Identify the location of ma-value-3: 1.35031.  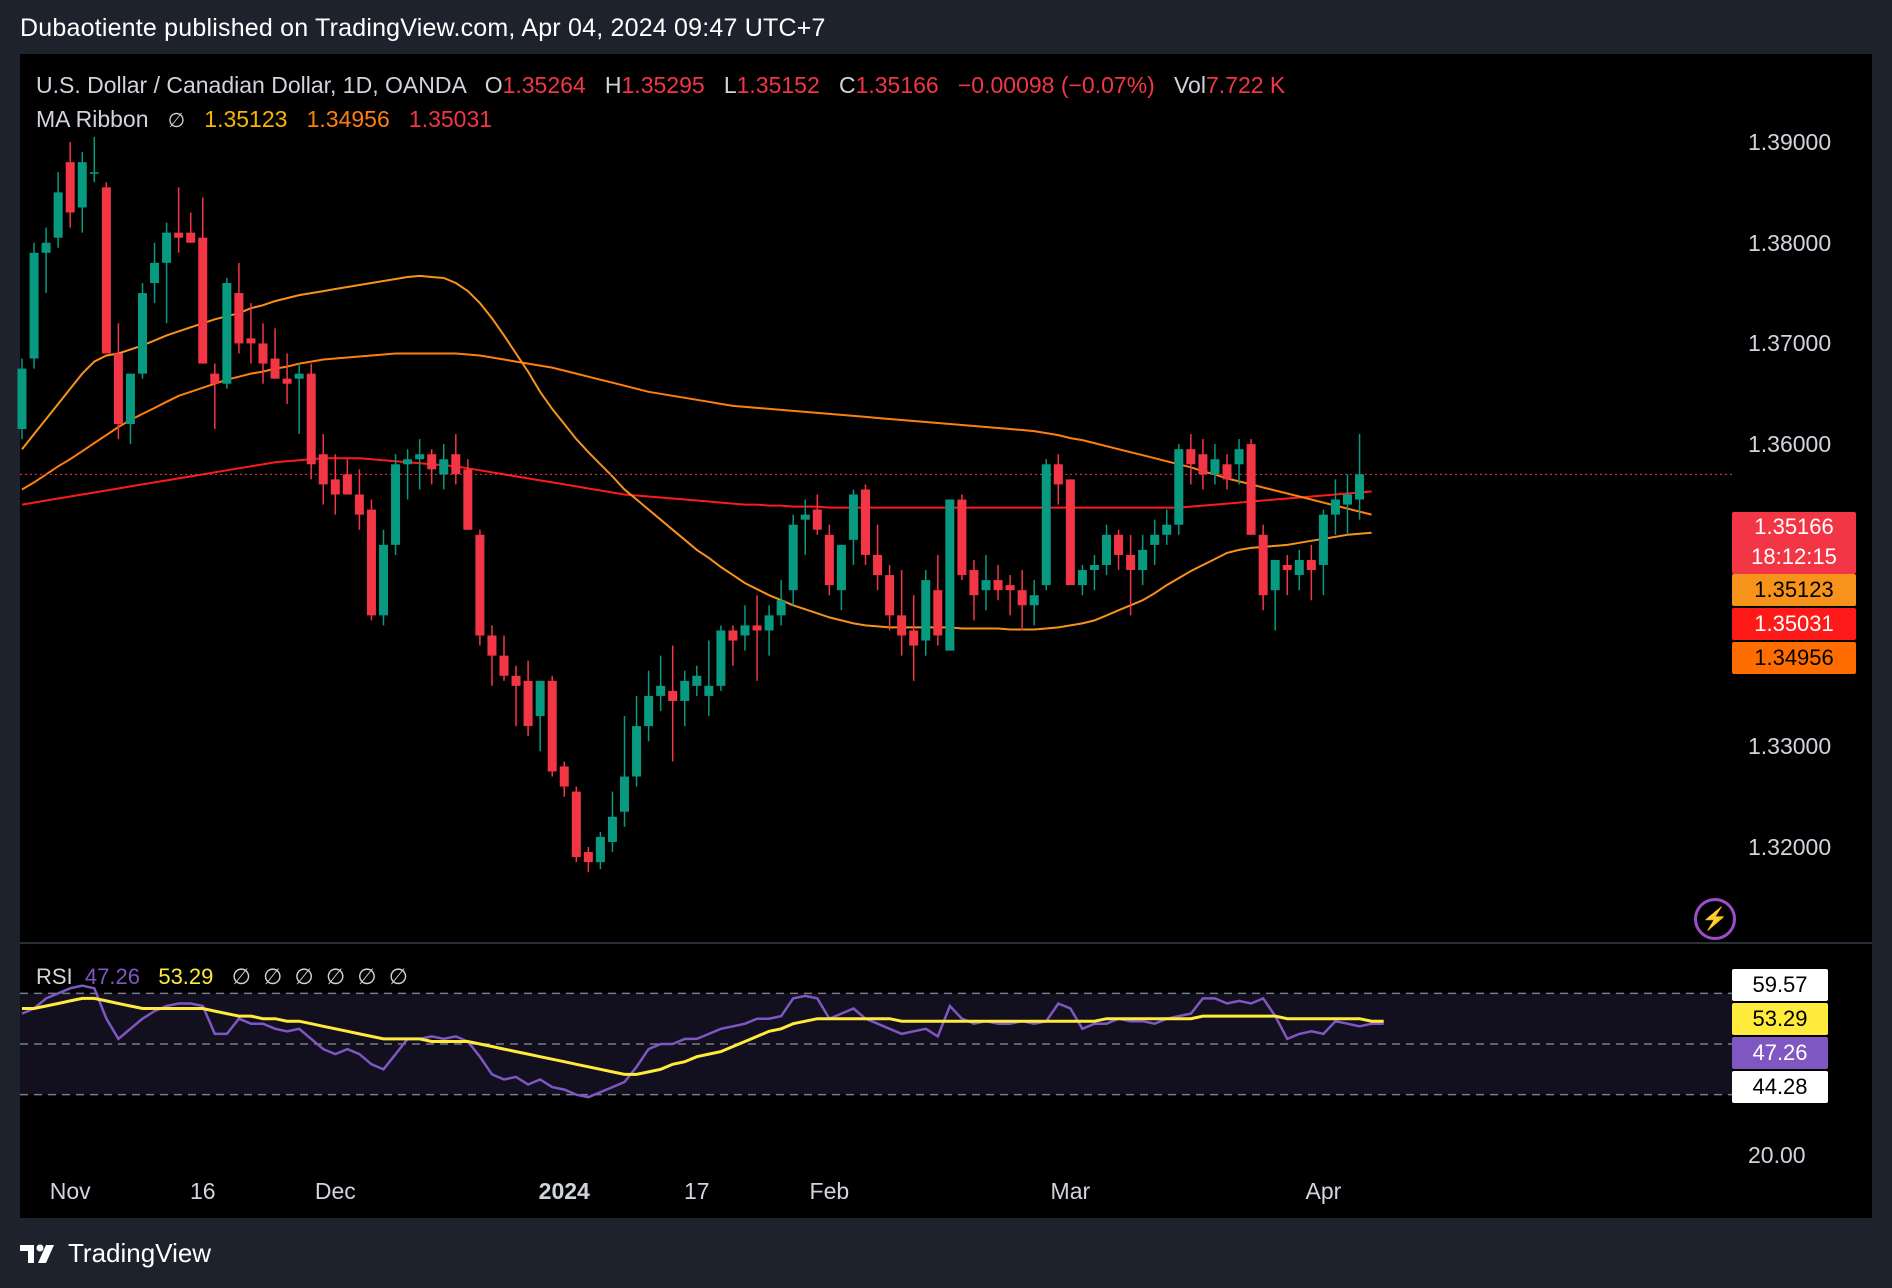
(450, 119).